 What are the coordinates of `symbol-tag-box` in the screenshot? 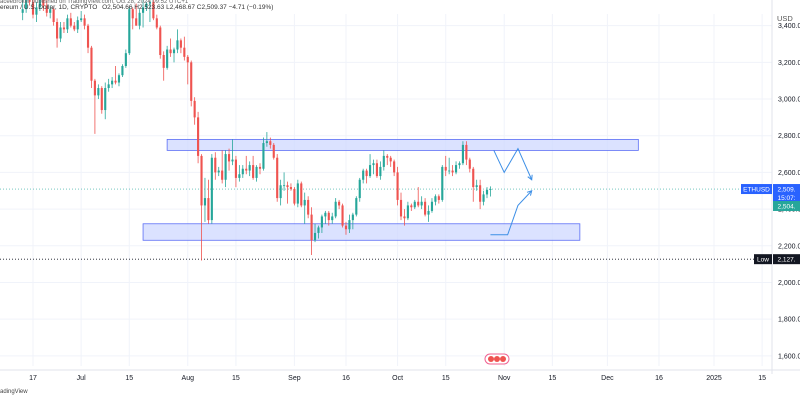 It's located at (756, 189).